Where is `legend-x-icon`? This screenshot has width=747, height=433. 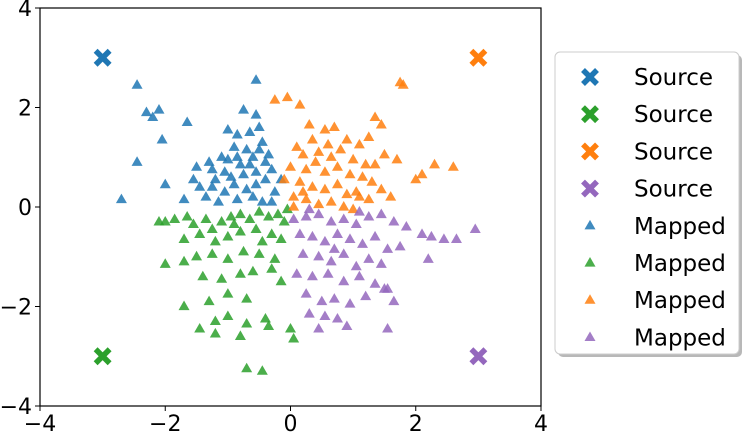 legend-x-icon is located at coordinates (590, 151).